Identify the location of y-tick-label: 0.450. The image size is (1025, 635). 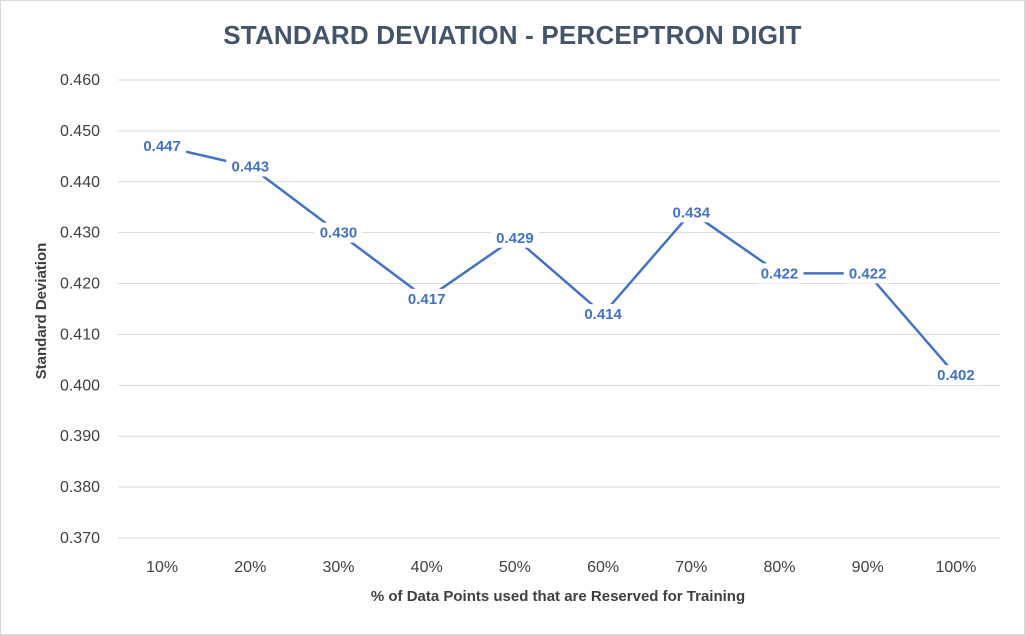
(80, 131).